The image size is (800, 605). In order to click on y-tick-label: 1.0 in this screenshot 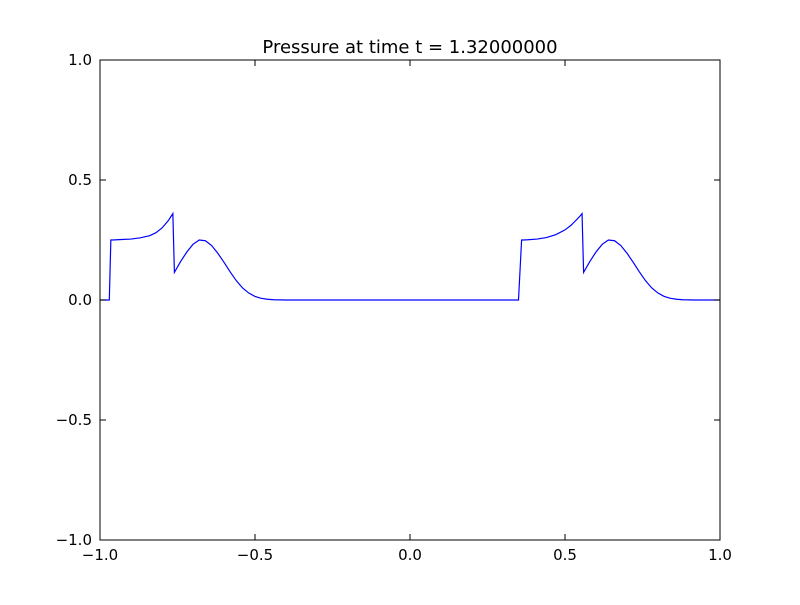, I will do `click(80, 60)`.